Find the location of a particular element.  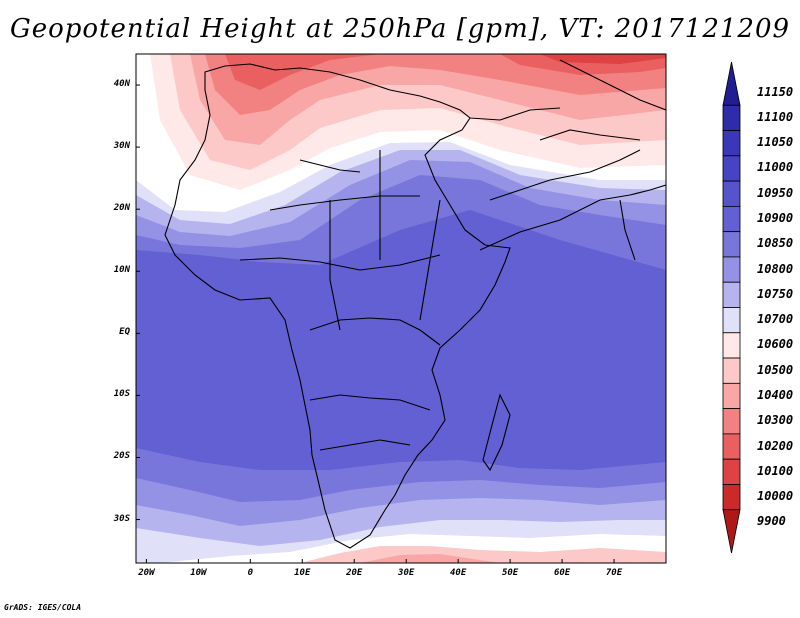

colorbar-label: 10400 is located at coordinates (775, 394).